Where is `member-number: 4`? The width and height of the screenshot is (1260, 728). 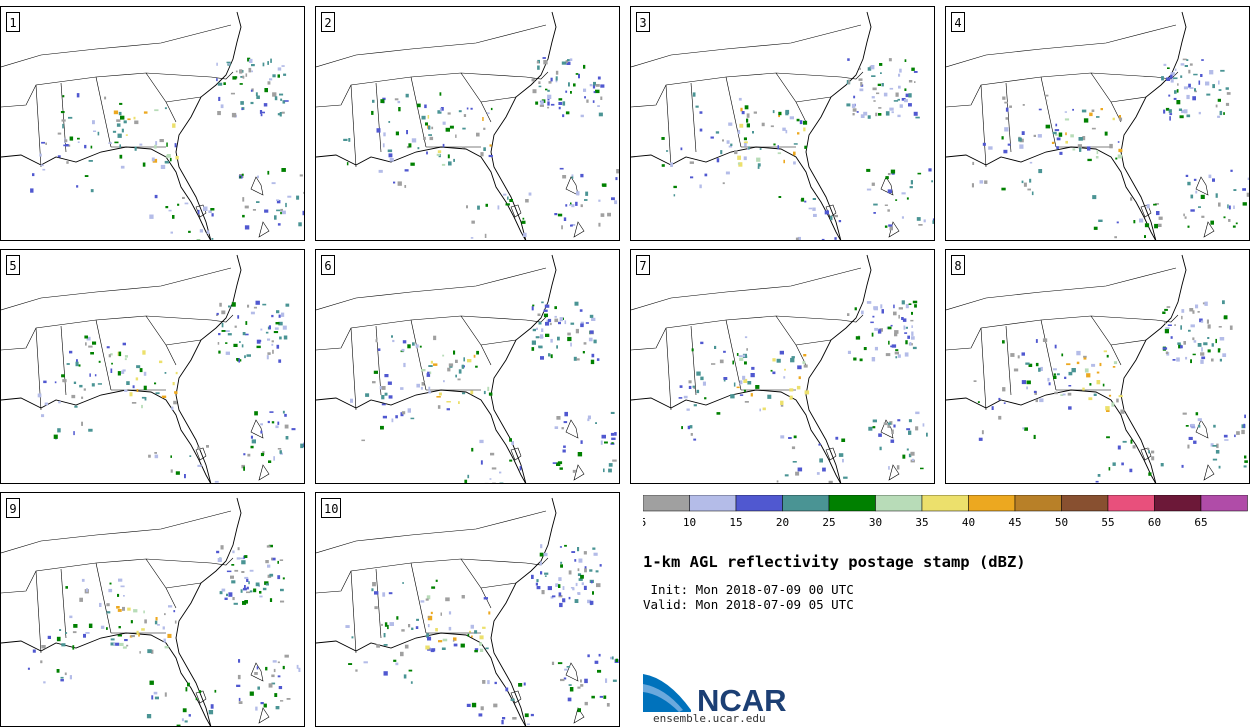 member-number: 4 is located at coordinates (958, 22).